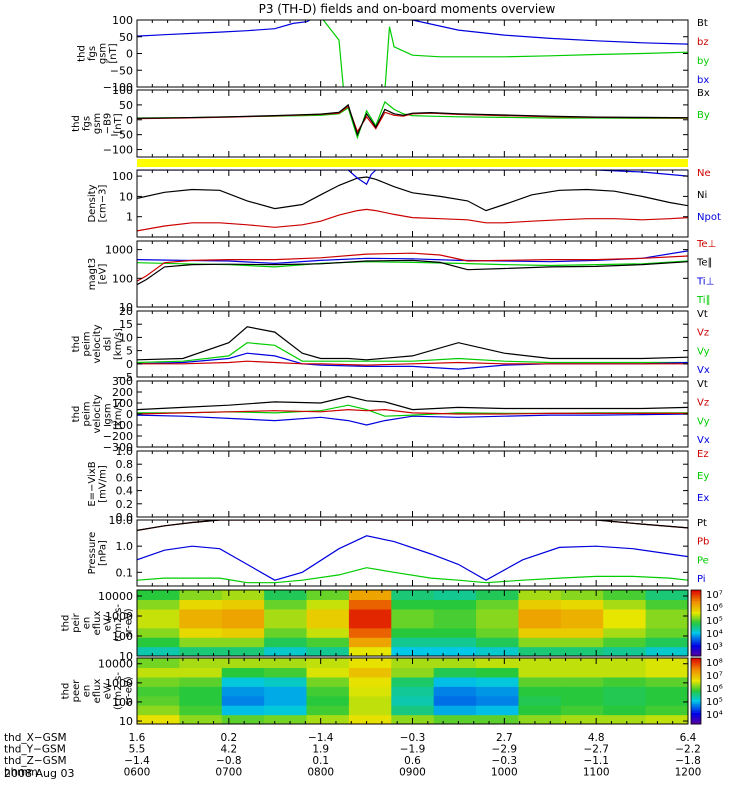 This screenshot has height=800, width=750. I want to click on spectrogram, so click(412, 691).